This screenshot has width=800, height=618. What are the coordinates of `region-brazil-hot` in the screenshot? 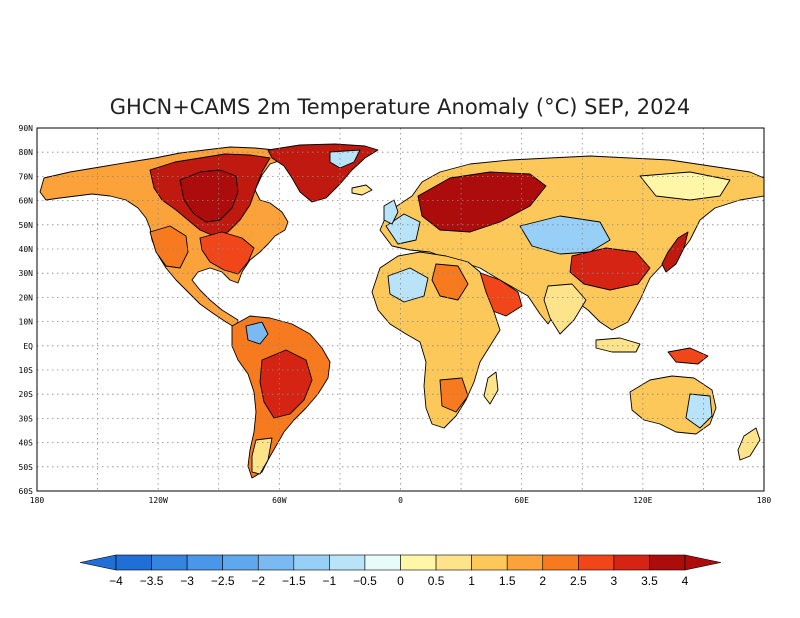 It's located at (286, 384).